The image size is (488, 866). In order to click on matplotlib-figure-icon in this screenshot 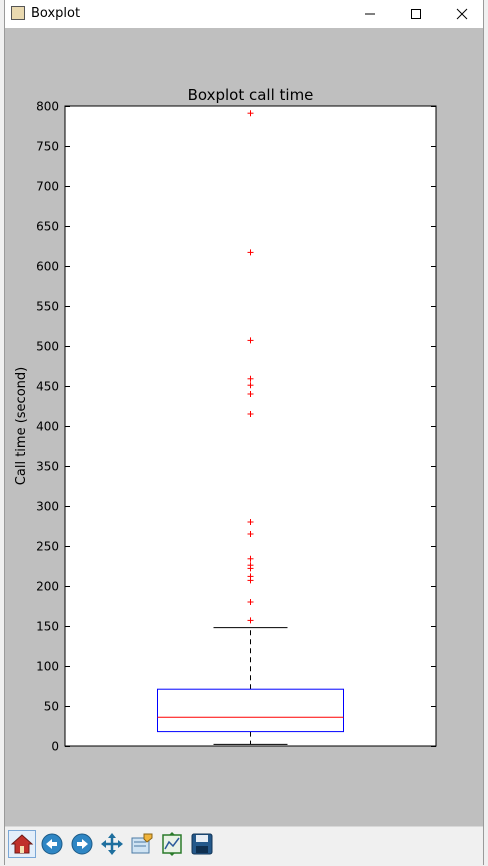, I will do `click(18, 13)`.